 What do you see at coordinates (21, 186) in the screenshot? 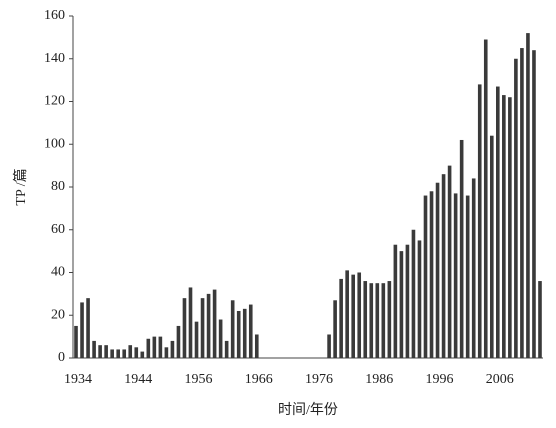
I see `y-axis-label: TP /篇` at bounding box center [21, 186].